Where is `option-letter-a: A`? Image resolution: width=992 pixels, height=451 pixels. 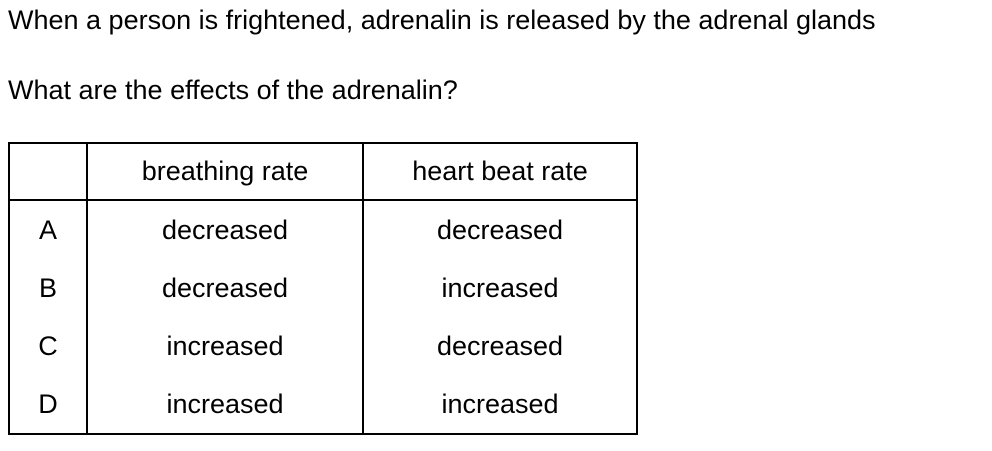
option-letter-a: A is located at coordinates (48, 229).